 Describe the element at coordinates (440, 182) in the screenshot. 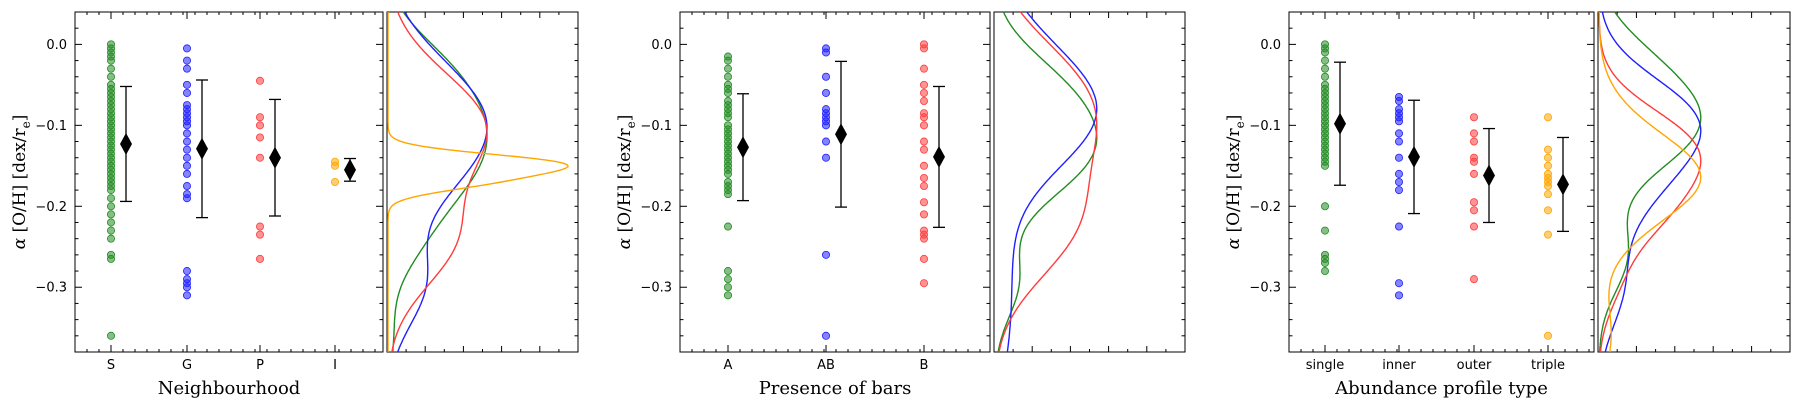

I see `kde-curve-S` at that location.